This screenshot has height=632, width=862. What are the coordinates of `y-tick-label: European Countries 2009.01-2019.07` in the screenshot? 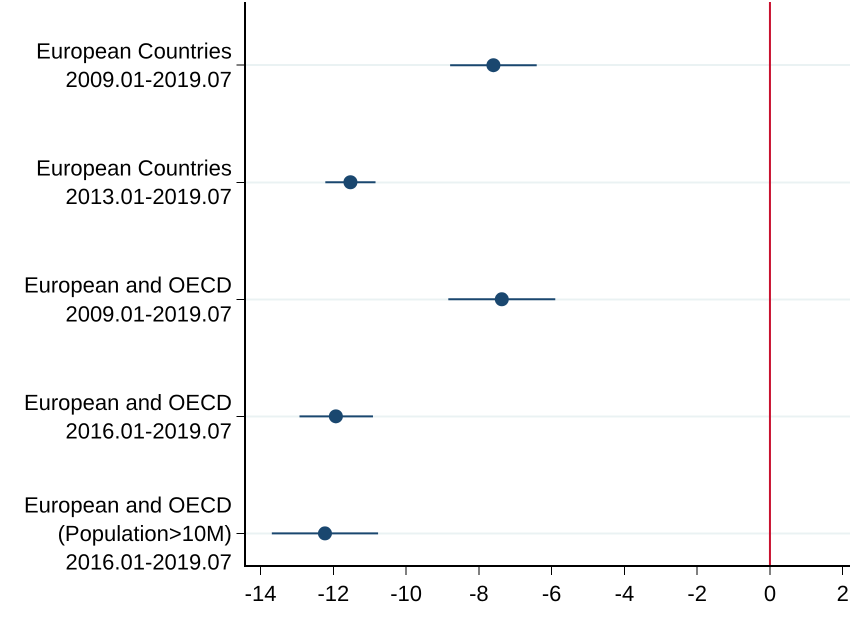 It's located at (134, 65).